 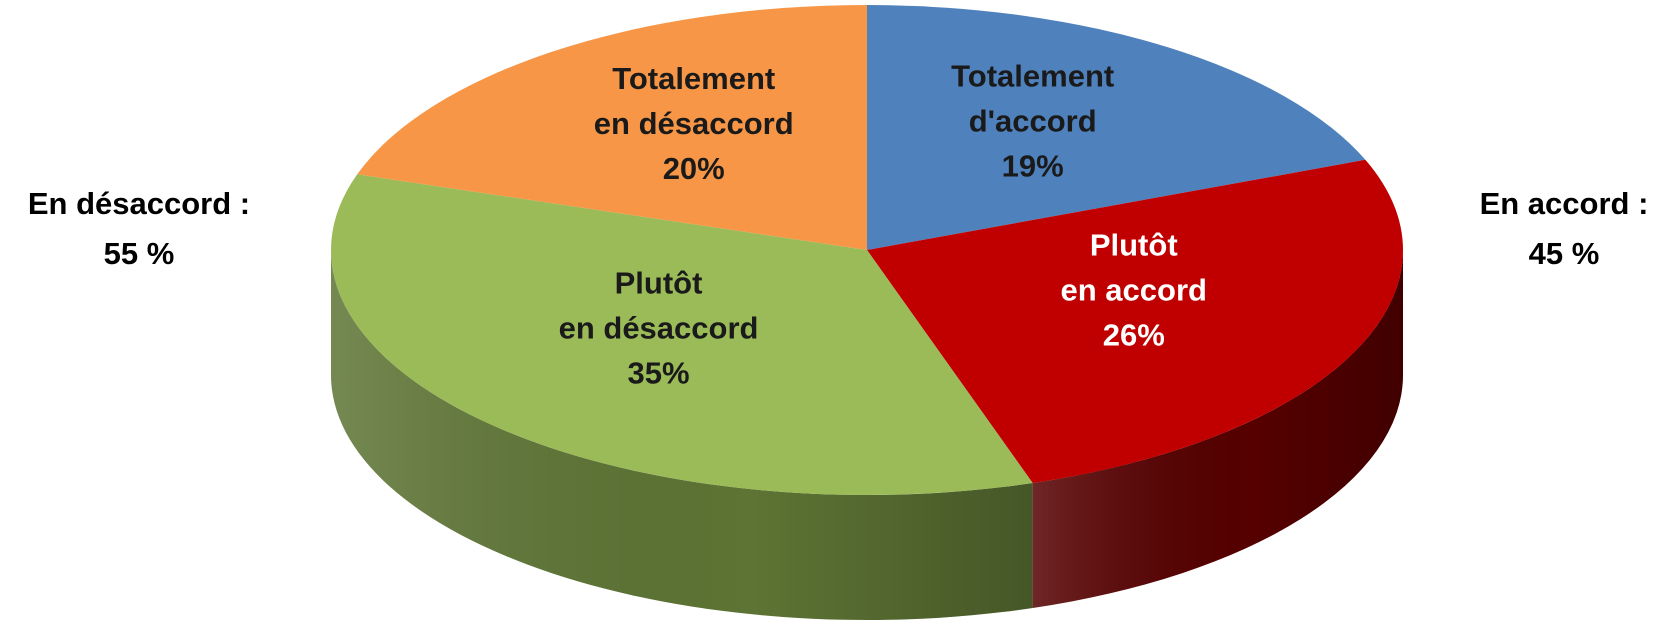 What do you see at coordinates (1564, 203) in the screenshot?
I see `annotation: En accord :` at bounding box center [1564, 203].